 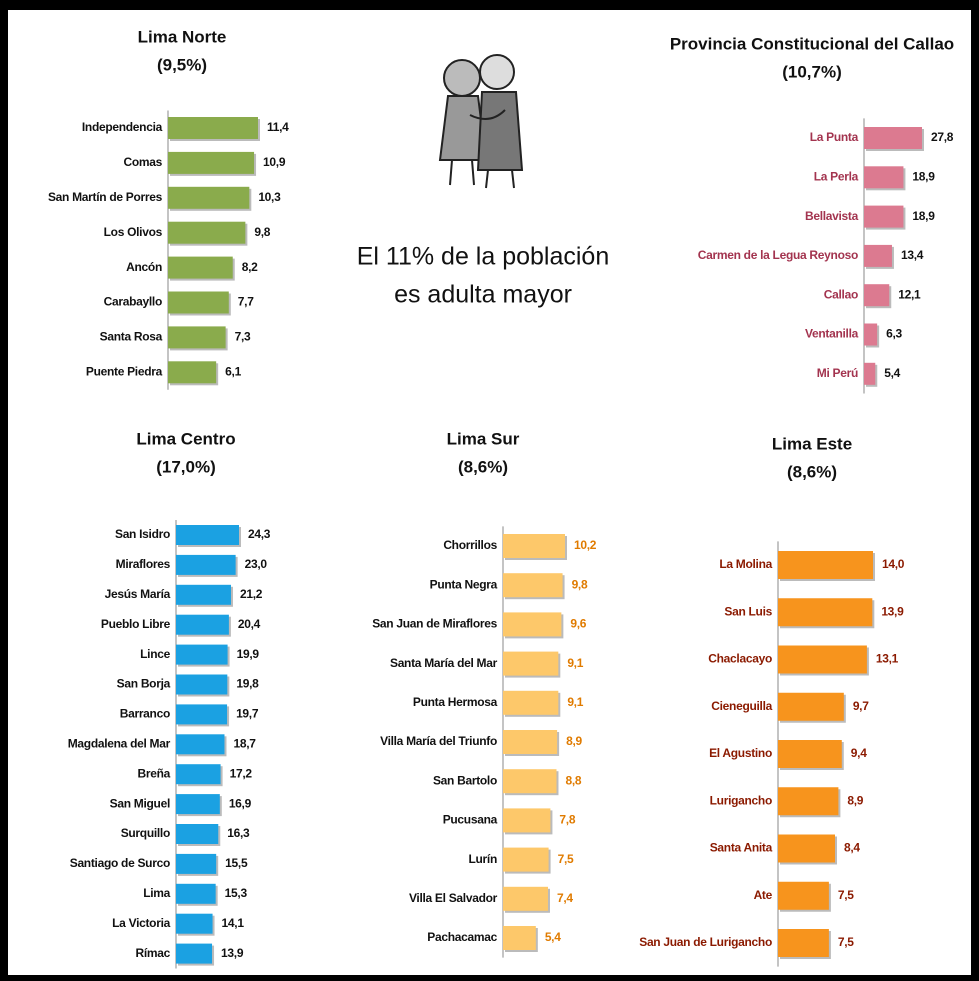 What do you see at coordinates (574, 741) in the screenshot?
I see `value-label: 8,9` at bounding box center [574, 741].